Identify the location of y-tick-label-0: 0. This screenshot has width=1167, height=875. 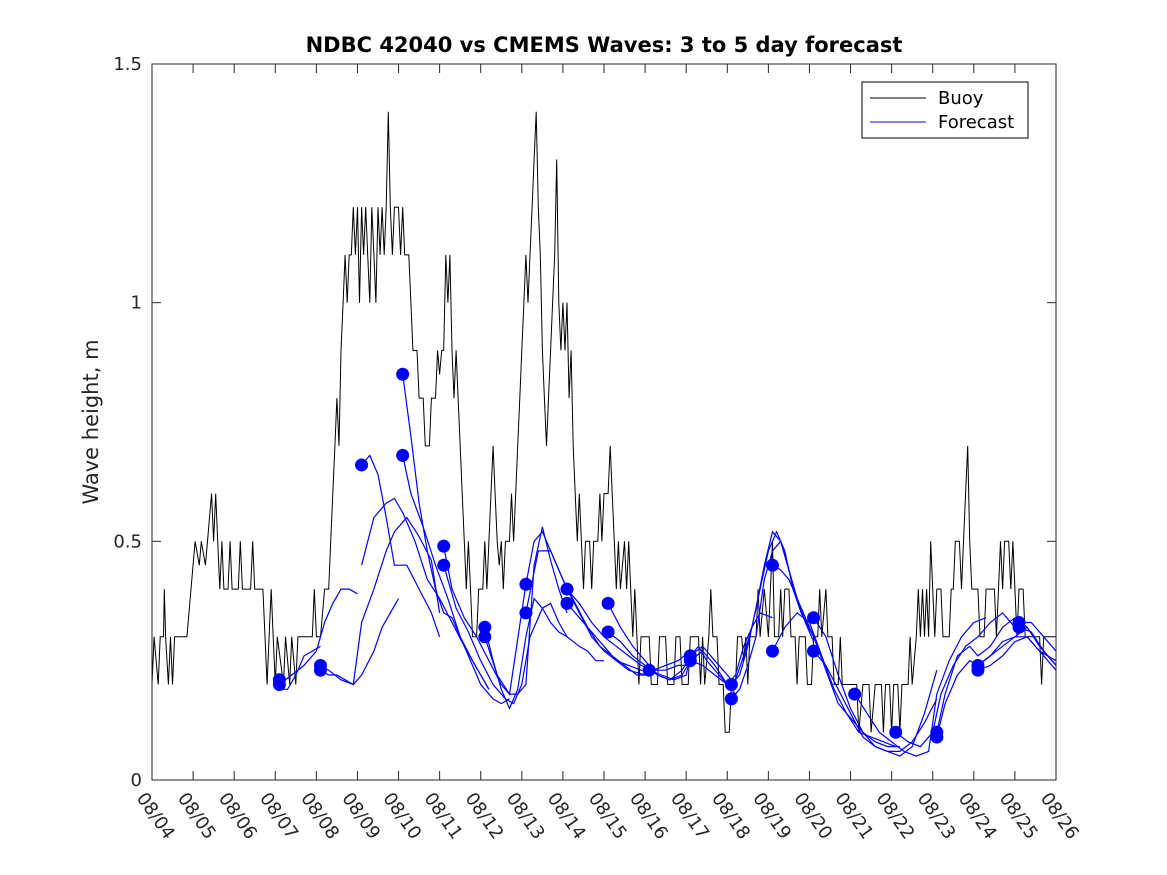
(136, 780).